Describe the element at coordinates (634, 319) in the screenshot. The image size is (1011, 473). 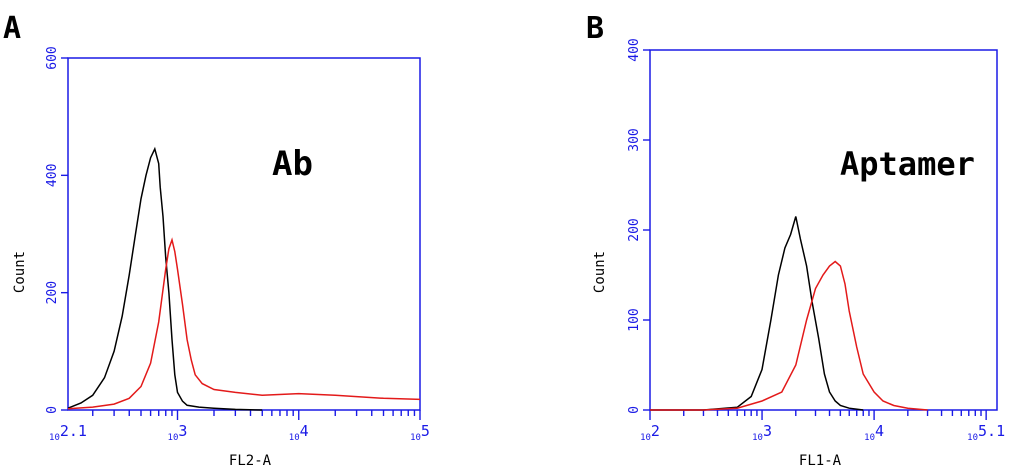
I see `y-tick-label: 100` at that location.